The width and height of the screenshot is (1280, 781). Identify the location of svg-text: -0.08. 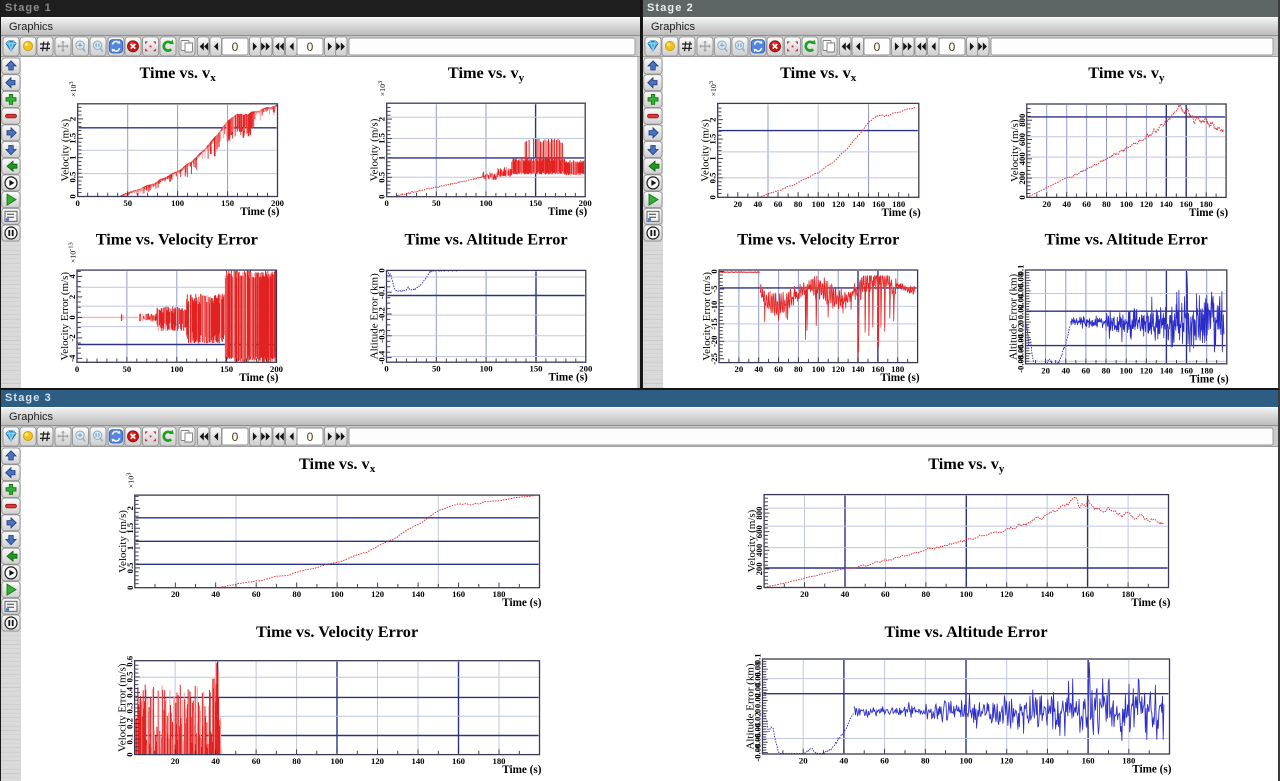
(758, 752).